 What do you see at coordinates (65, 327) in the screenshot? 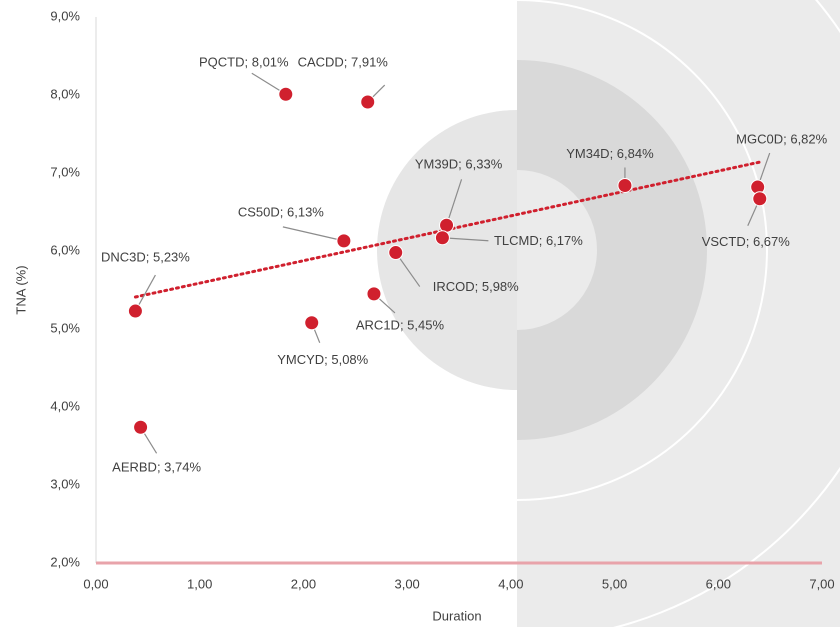
I see `y-tick-label: 5,0%` at bounding box center [65, 327].